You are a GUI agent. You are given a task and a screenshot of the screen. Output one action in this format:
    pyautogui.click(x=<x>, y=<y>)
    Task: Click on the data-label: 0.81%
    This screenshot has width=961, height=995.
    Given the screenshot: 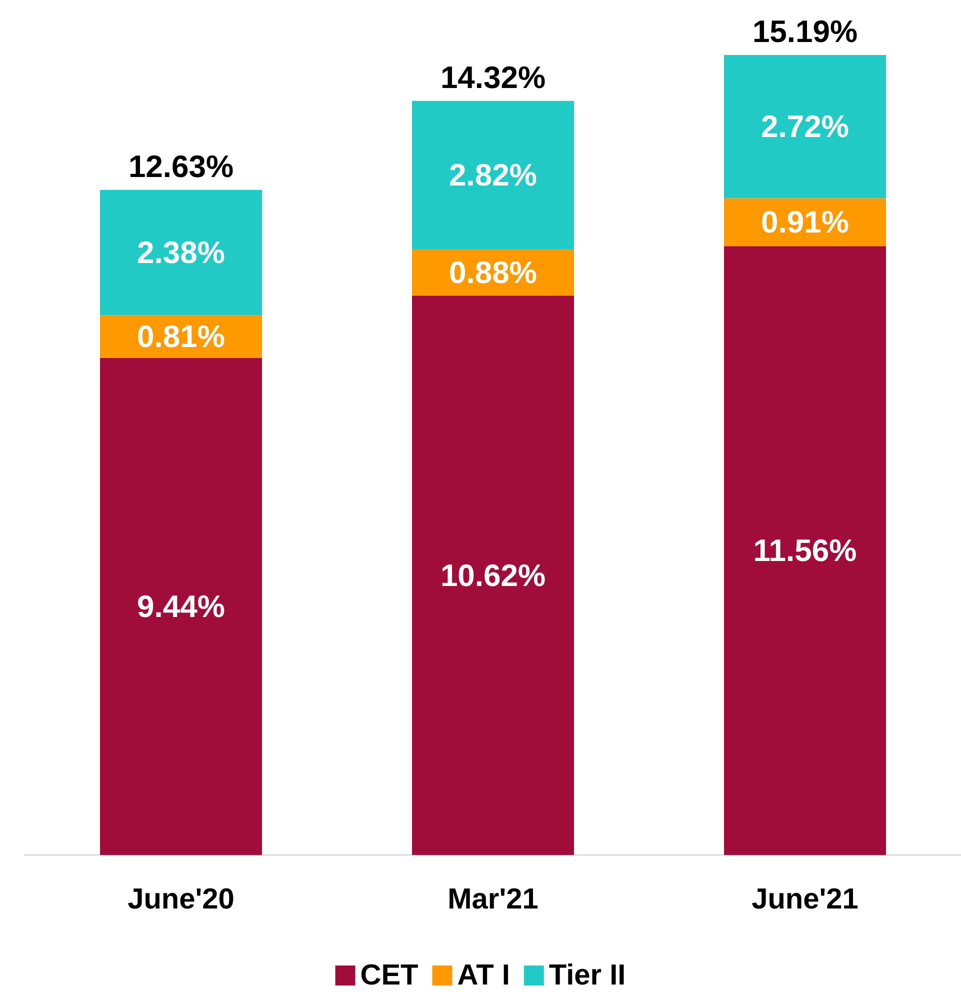 What is the action you would take?
    pyautogui.click(x=181, y=336)
    